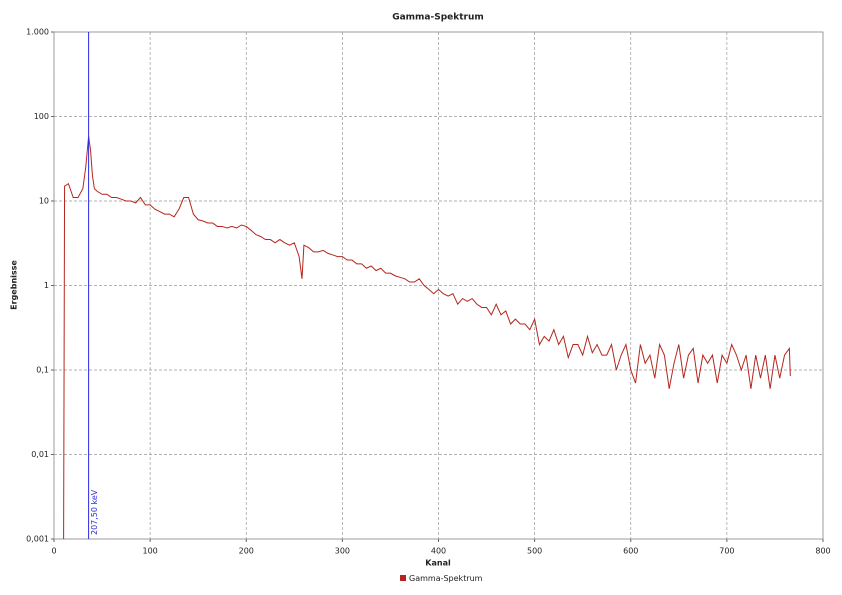 This screenshot has height=595, width=842. Describe the element at coordinates (342, 551) in the screenshot. I see `x-tick-label: 300` at that location.